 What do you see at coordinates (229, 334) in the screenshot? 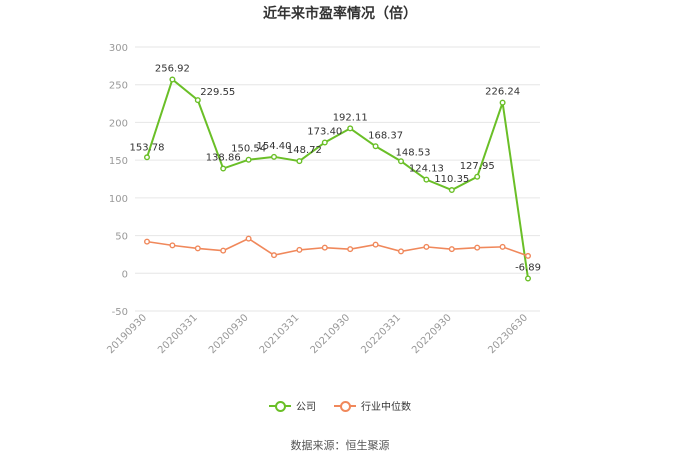
I see `x-tick-label: 20200930` at bounding box center [229, 334].